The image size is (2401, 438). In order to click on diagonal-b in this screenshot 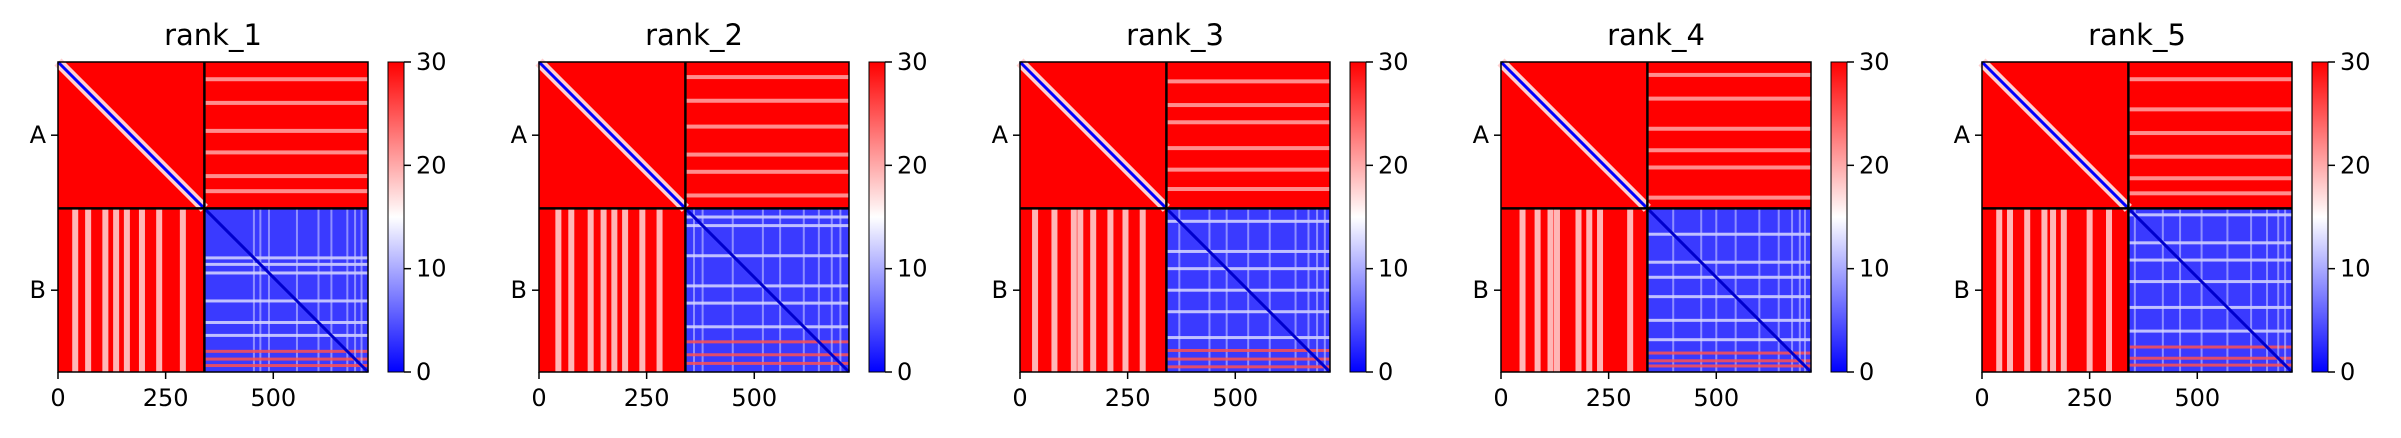, I will do `click(286, 290)`.